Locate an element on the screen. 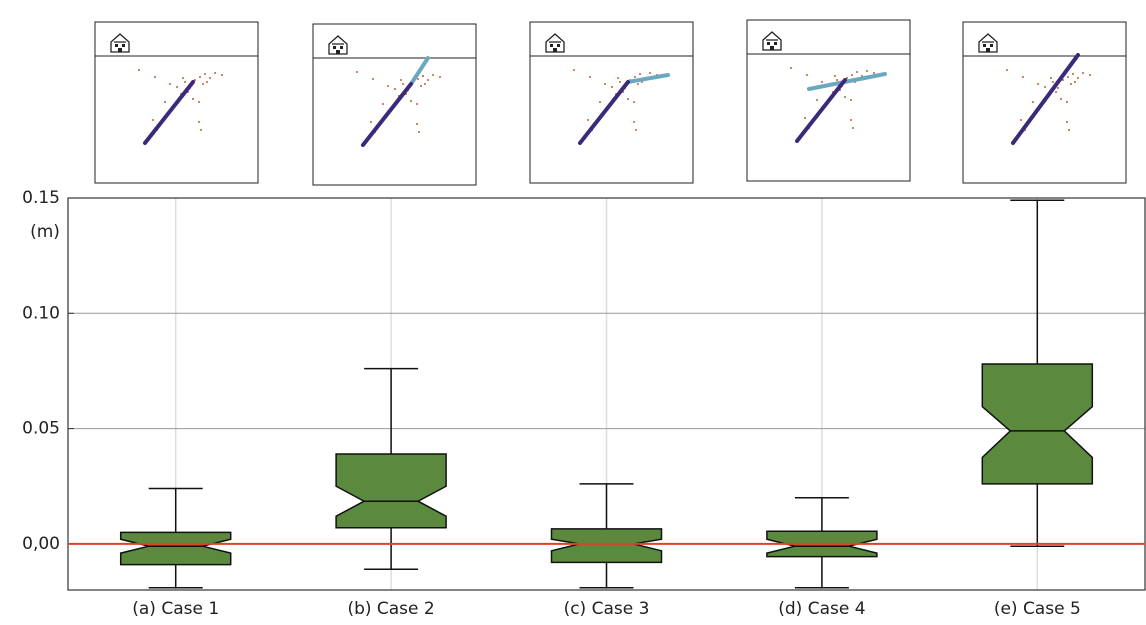 The image size is (1146, 625). y-axis-label: (m) is located at coordinates (45, 232).